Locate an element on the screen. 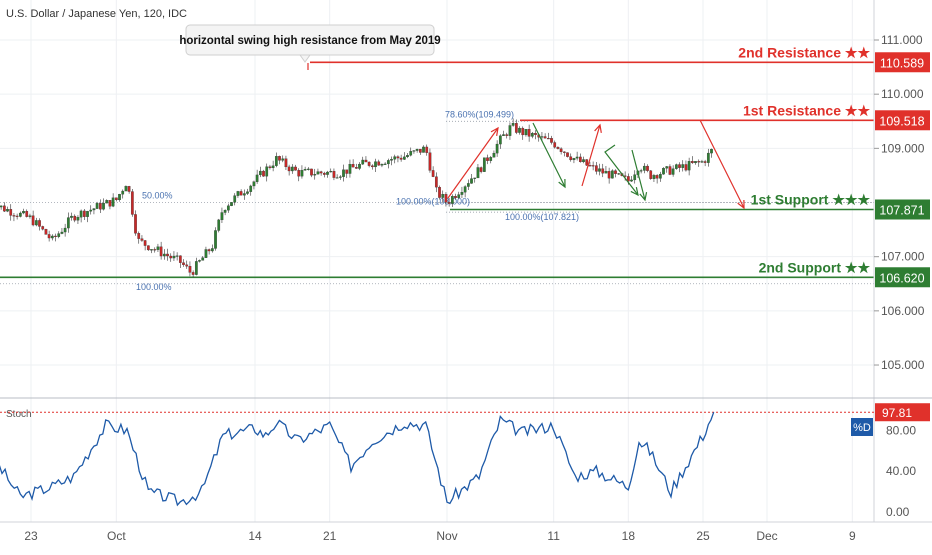 Image resolution: width=932 pixels, height=555 pixels. stoch-legend-button: %D is located at coordinates (862, 427).